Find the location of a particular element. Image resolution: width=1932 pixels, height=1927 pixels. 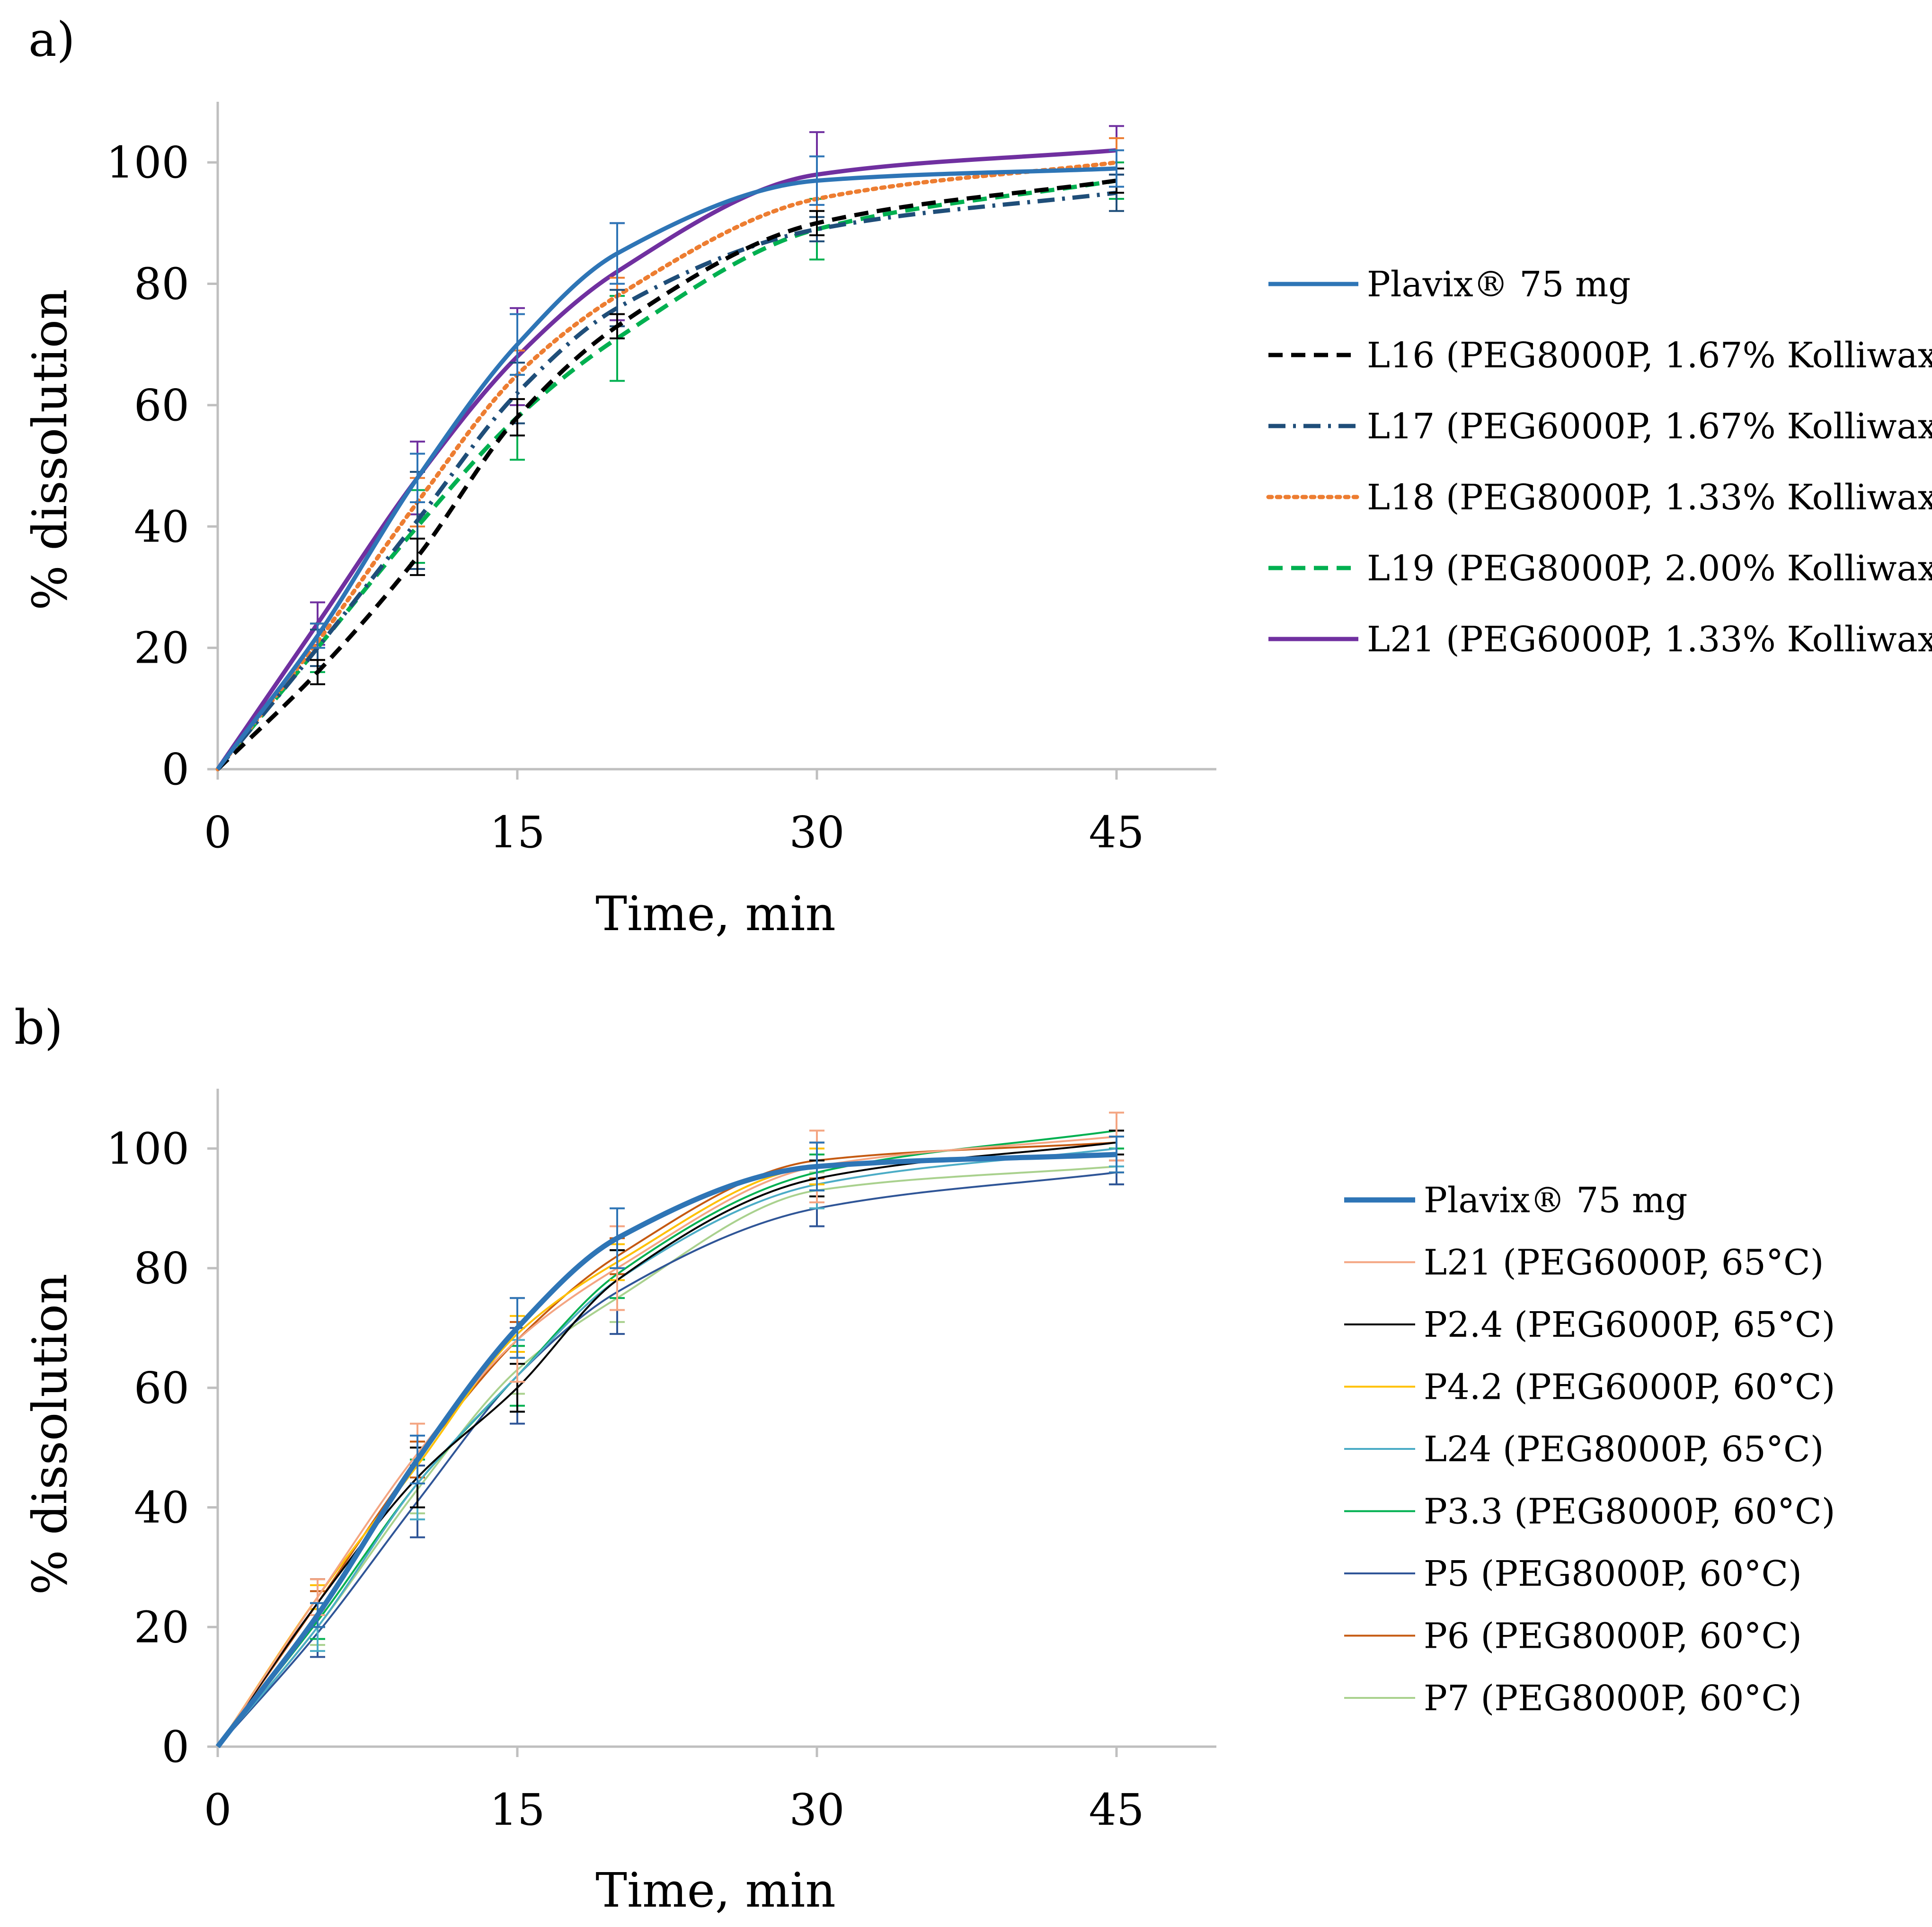

legend-label: P7 (PEG8000P, 60°C) is located at coordinates (1613, 1699).